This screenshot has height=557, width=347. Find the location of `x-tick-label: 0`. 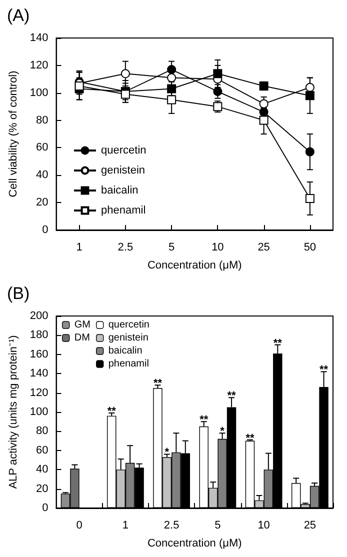

x-tick-label: 0 is located at coordinates (79, 526).